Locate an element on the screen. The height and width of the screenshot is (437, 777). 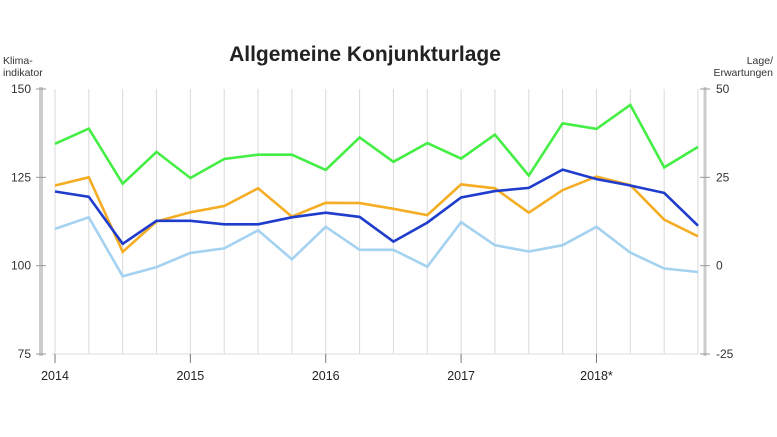
left-axis-caption-line1: Klima- is located at coordinates (18, 61).